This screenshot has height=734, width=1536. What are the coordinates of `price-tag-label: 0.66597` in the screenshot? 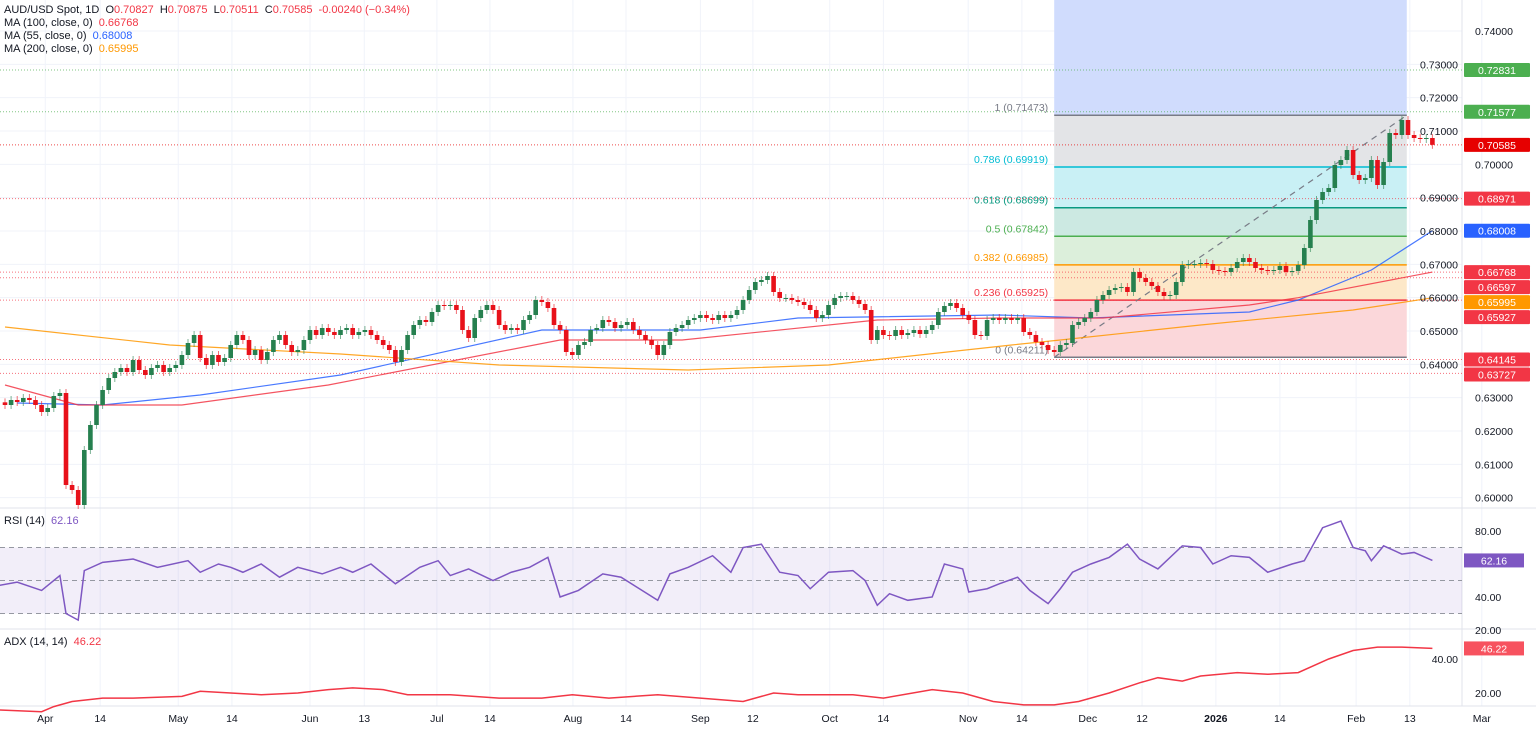 It's located at (1497, 288).